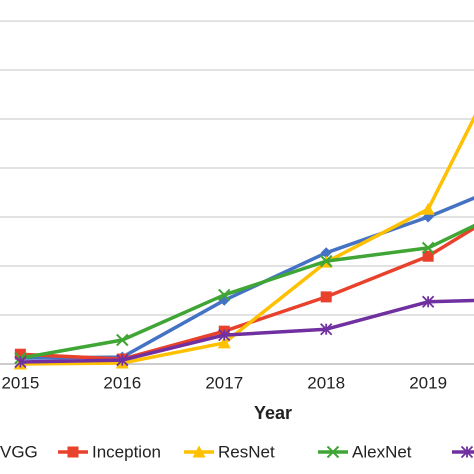 This screenshot has width=474, height=474. I want to click on x-tick-label: 2018, so click(326, 382).